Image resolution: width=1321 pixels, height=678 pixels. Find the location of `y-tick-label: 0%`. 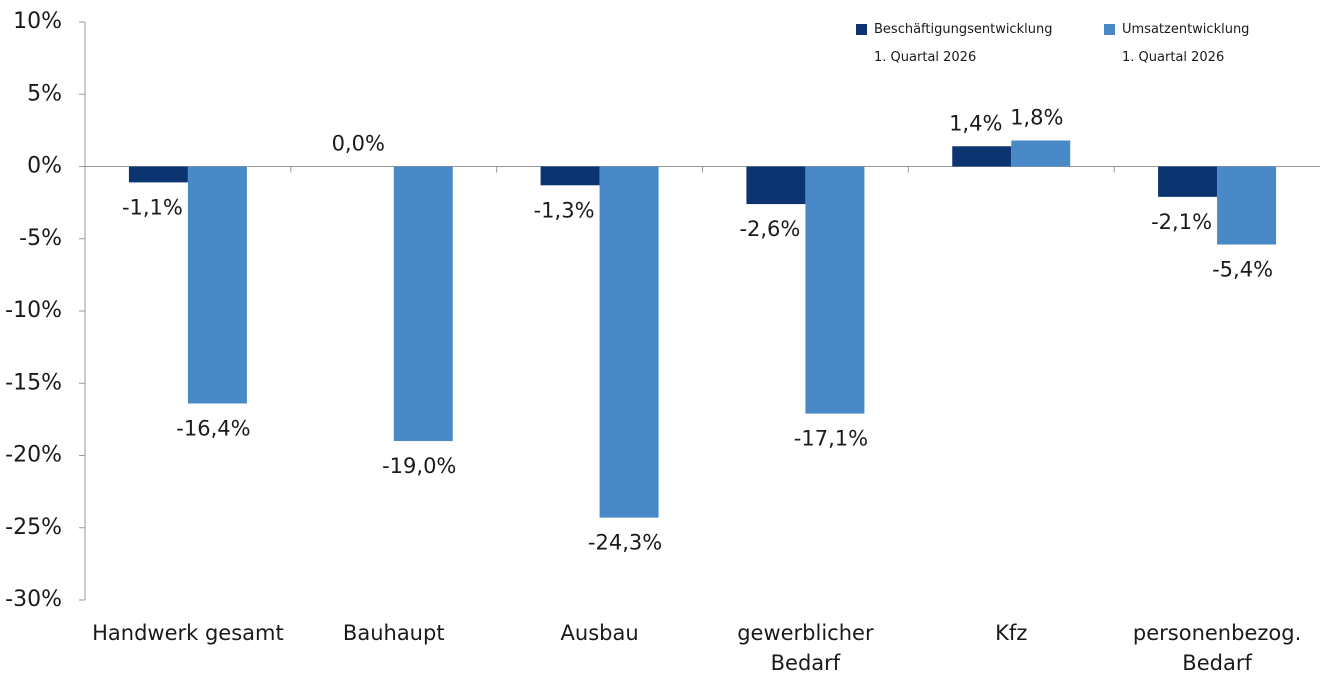

y-tick-label: 0% is located at coordinates (44, 166).